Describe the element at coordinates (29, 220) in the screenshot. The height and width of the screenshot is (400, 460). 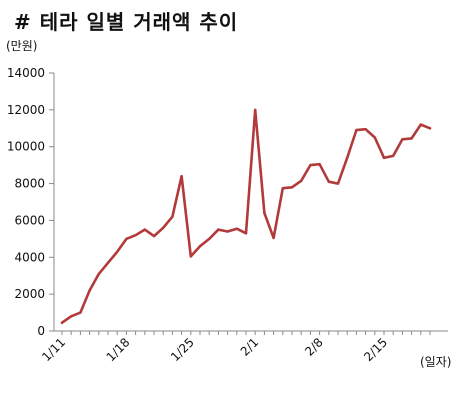
I see `y-tick-label: 6000` at that location.